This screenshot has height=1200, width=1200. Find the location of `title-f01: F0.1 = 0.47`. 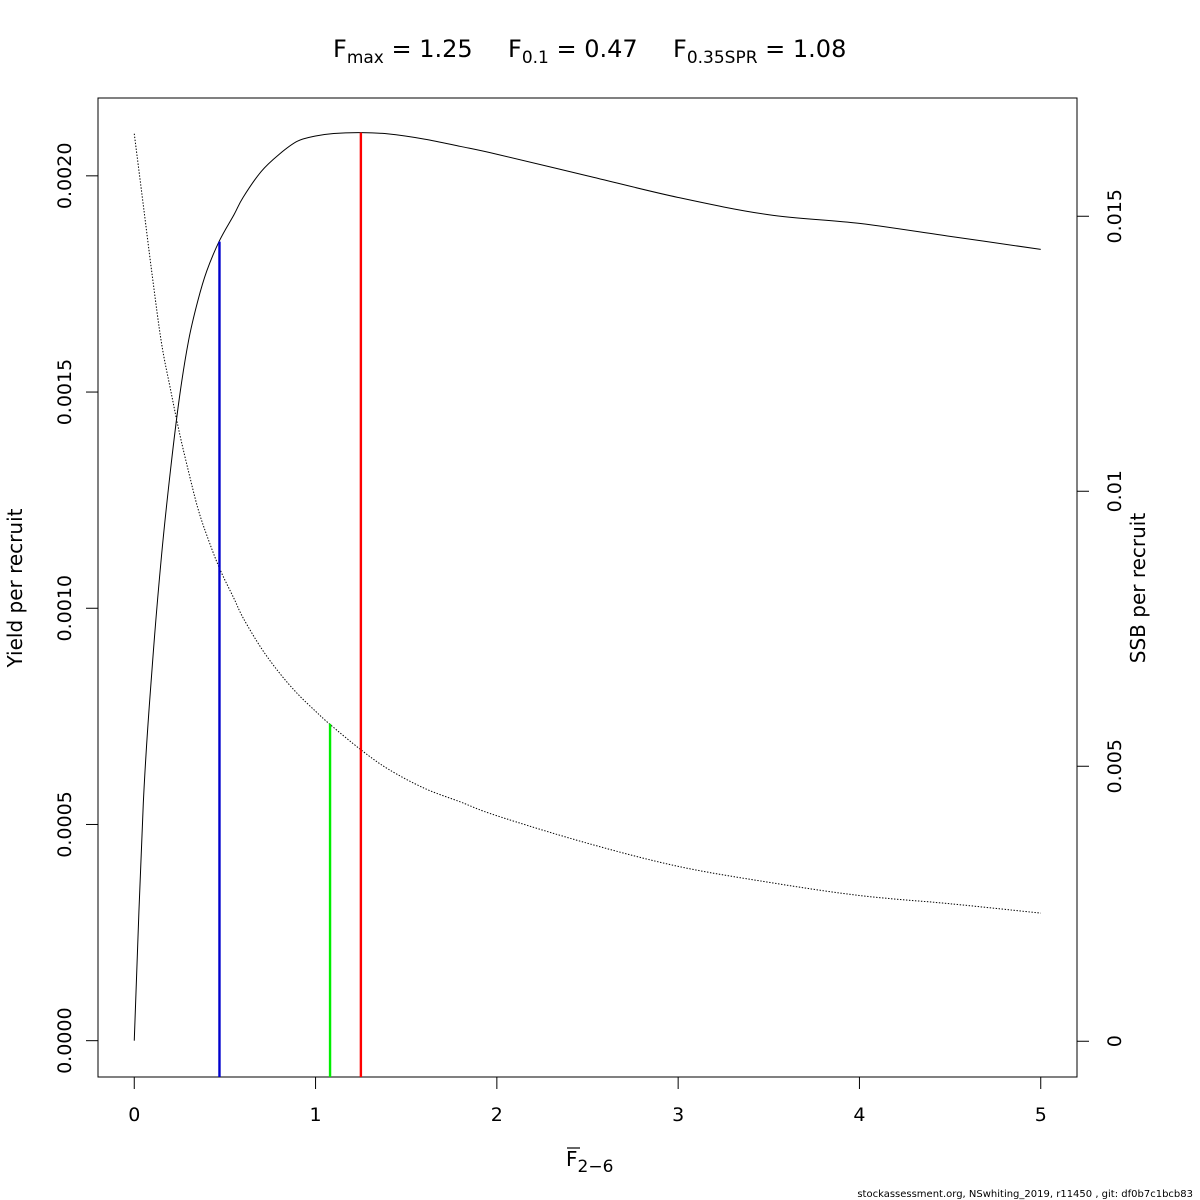

title-f01: F0.1 = 0.47 is located at coordinates (573, 51).